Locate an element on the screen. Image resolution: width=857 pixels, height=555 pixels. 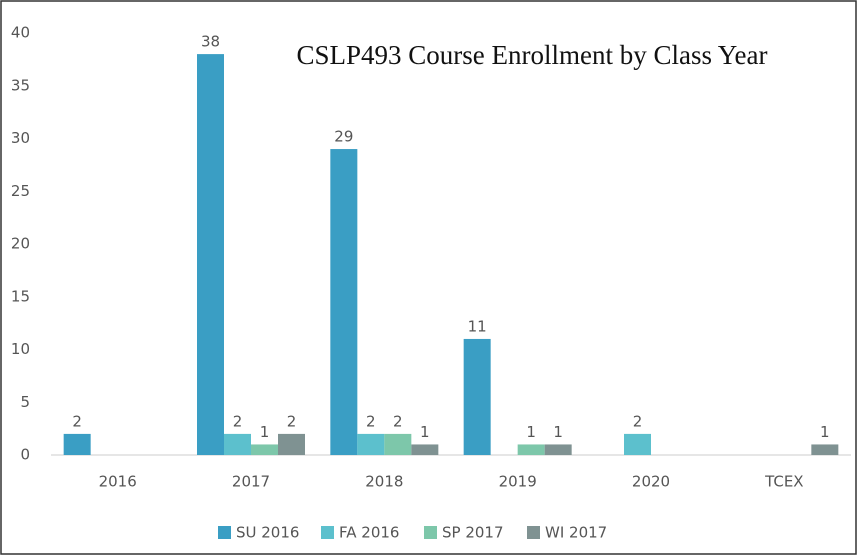
legend-label: WI 2017 is located at coordinates (576, 533).